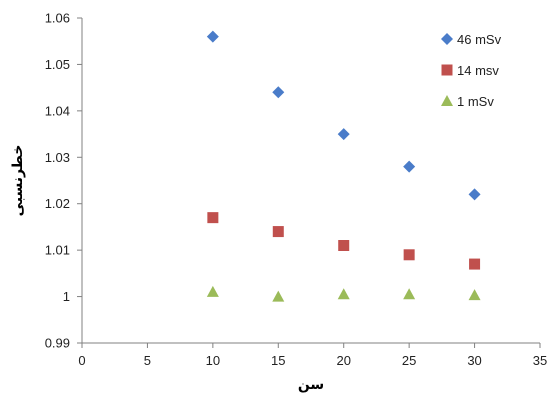 Image resolution: width=550 pixels, height=396 pixels. Describe the element at coordinates (478, 70) in the screenshot. I see `legend-label: 14 msv` at that location.